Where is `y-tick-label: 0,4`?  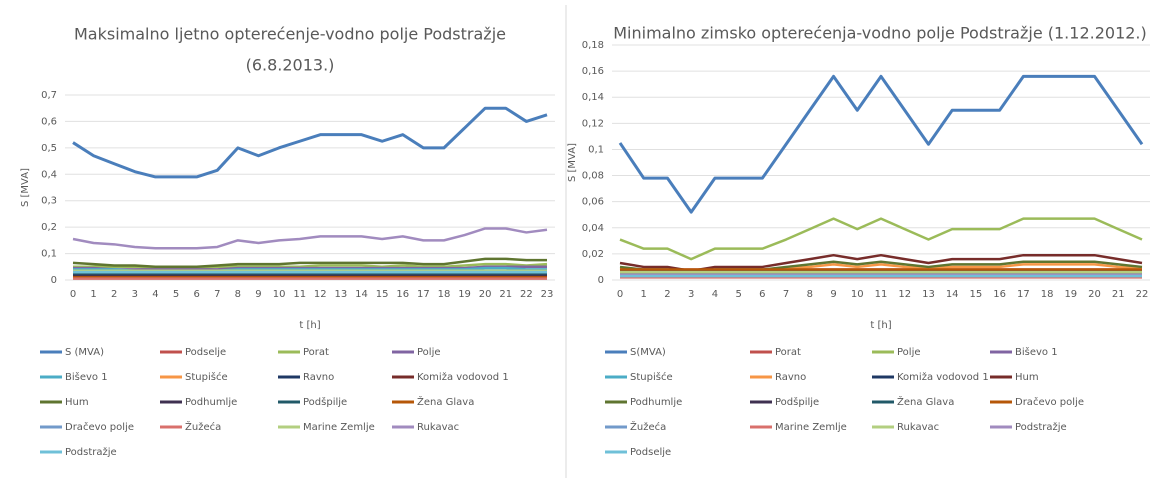 y-tick-label: 0,4 is located at coordinates (49, 174).